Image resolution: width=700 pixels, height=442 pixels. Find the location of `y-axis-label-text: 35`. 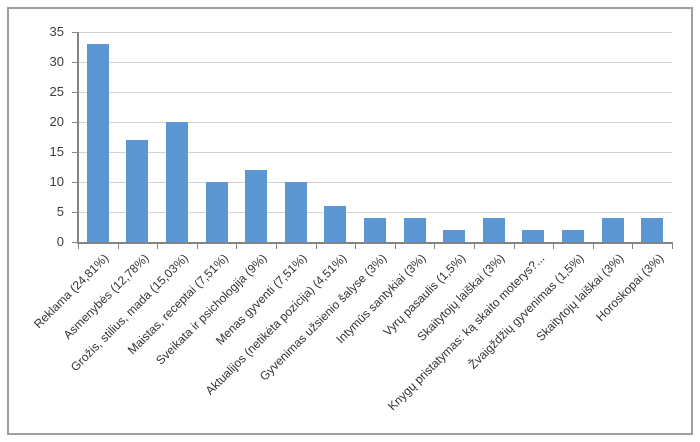

y-axis-label-text: 35 is located at coordinates (56, 31).